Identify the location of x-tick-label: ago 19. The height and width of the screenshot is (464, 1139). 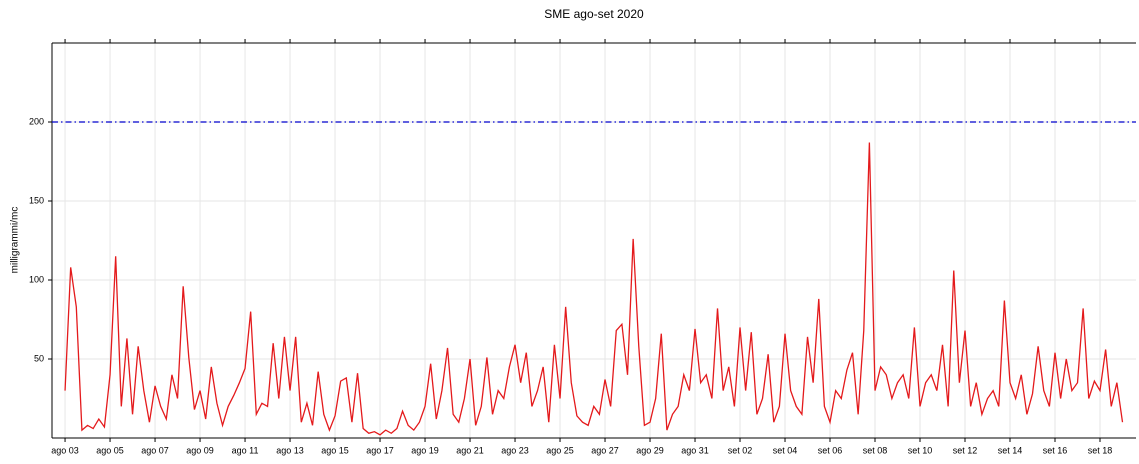
(425, 450).